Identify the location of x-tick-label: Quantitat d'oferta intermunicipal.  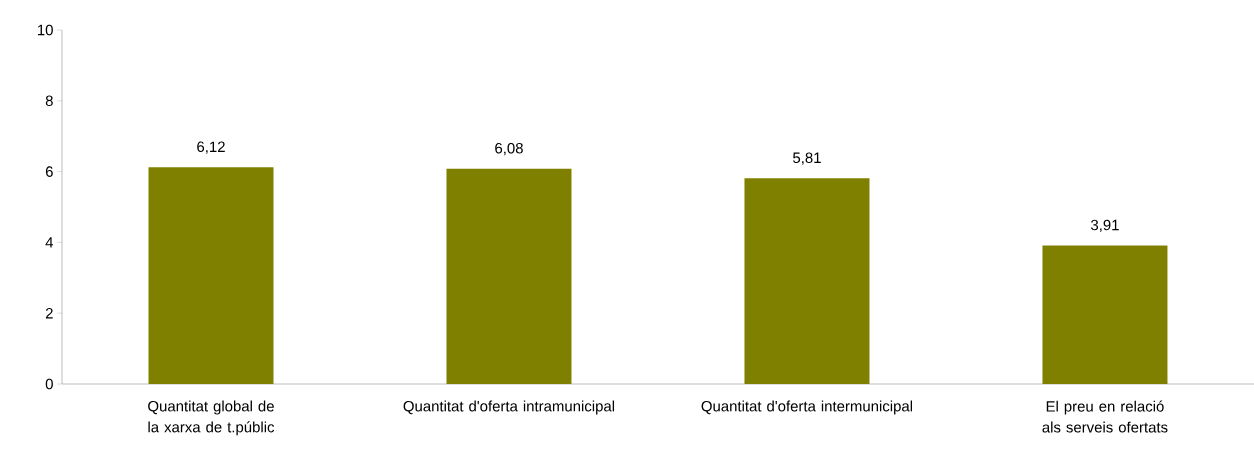
(807, 407).